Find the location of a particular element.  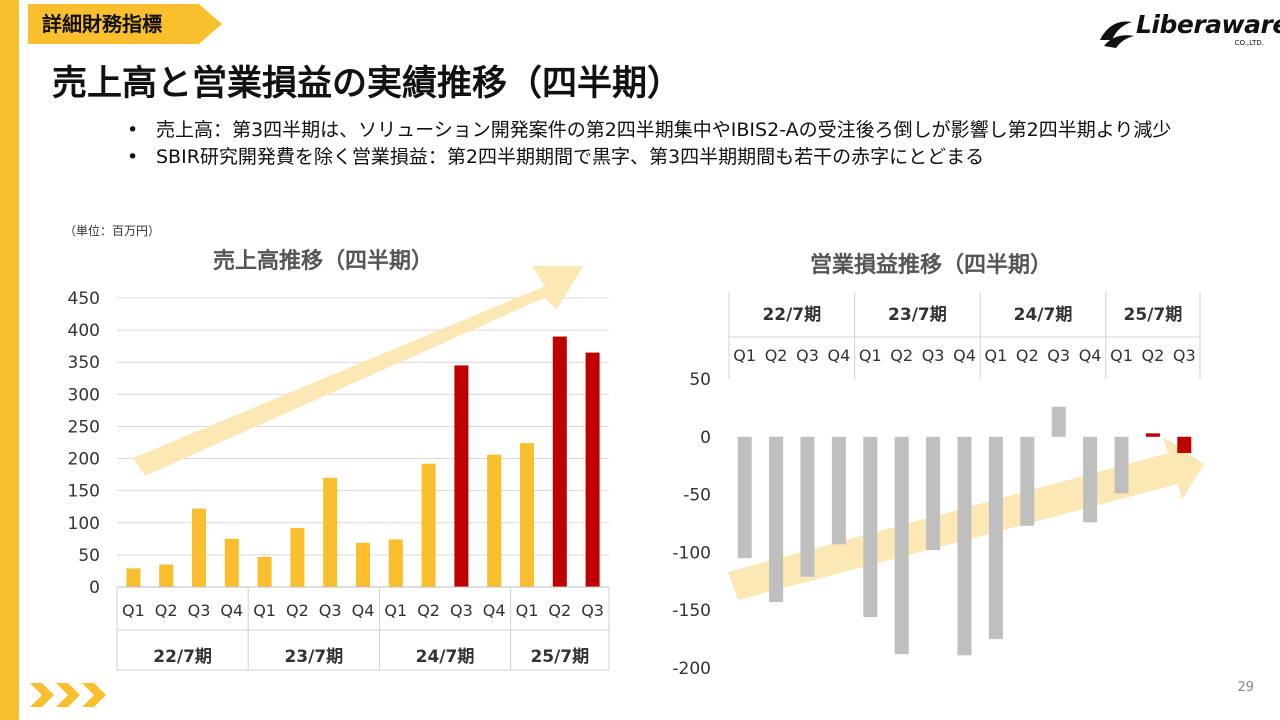

chevron-decoration-icon is located at coordinates (68, 695).